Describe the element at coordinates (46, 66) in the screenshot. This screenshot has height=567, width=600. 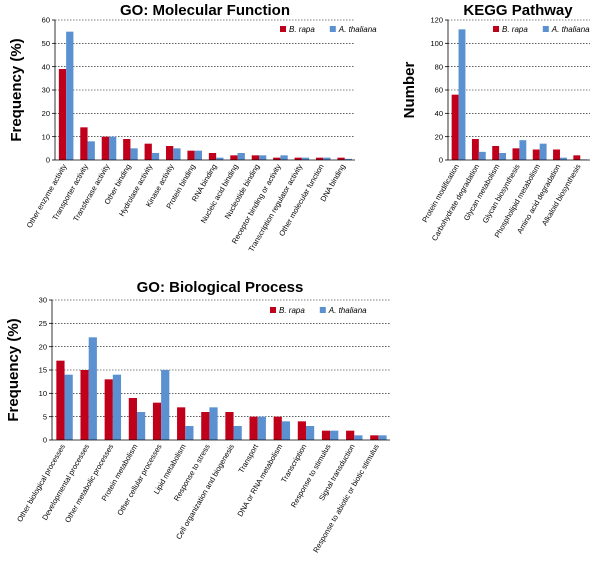
I see `y-tick-label: 40` at that location.